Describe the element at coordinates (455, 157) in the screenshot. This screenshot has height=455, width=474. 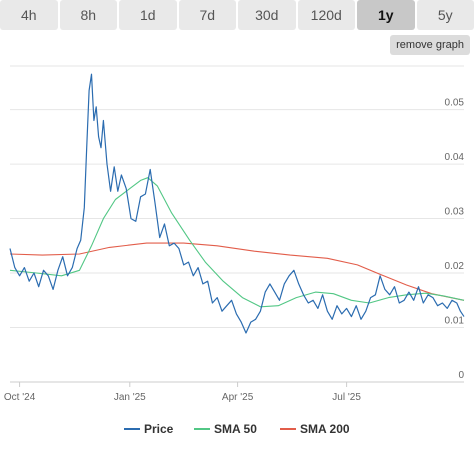
I see `y-tick-label: 0.04` at that location.